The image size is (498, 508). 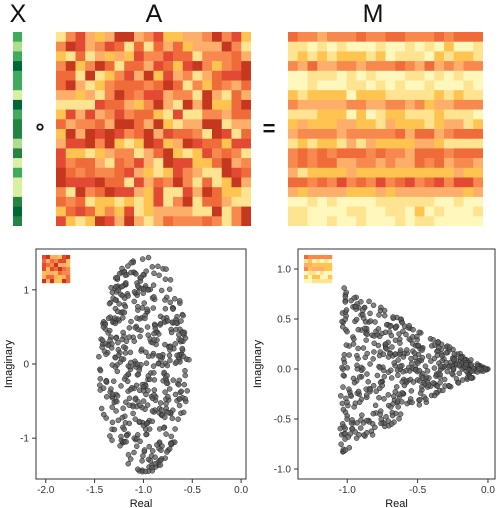 What do you see at coordinates (144, 364) in the screenshot?
I see `scatter-points` at bounding box center [144, 364].